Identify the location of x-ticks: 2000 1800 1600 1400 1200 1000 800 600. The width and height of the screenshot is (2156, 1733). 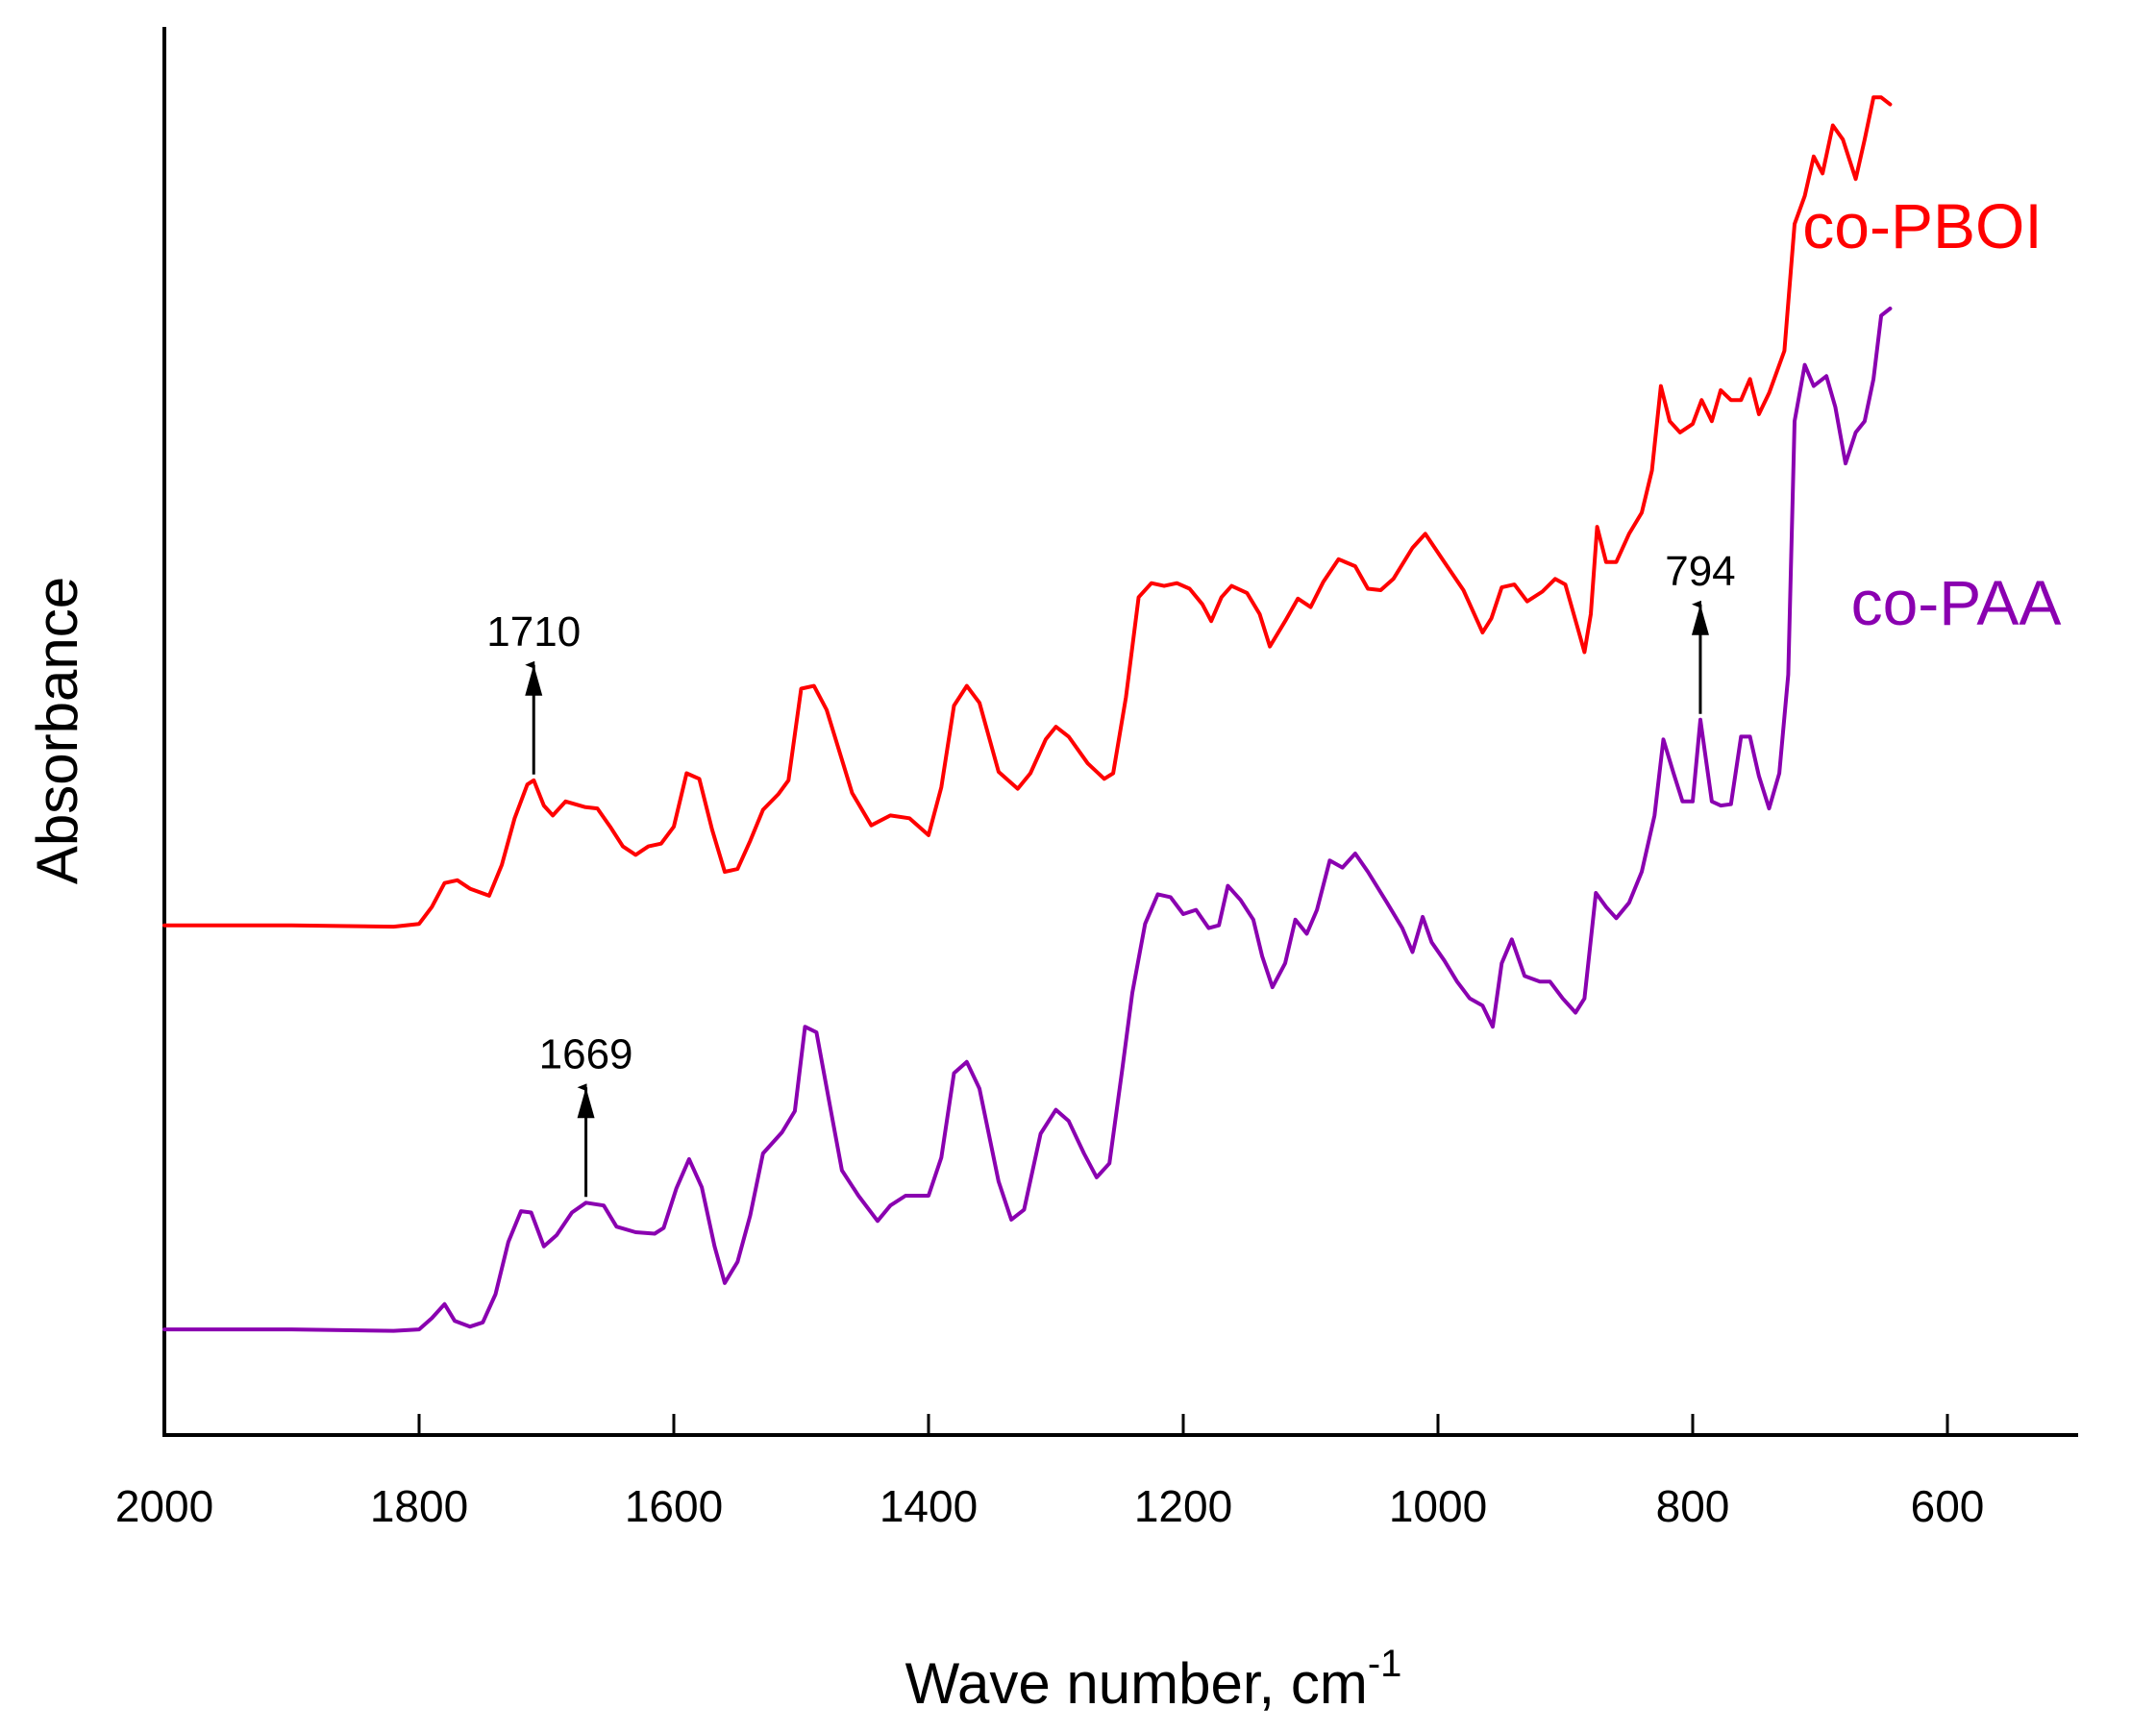
(1050, 1472).